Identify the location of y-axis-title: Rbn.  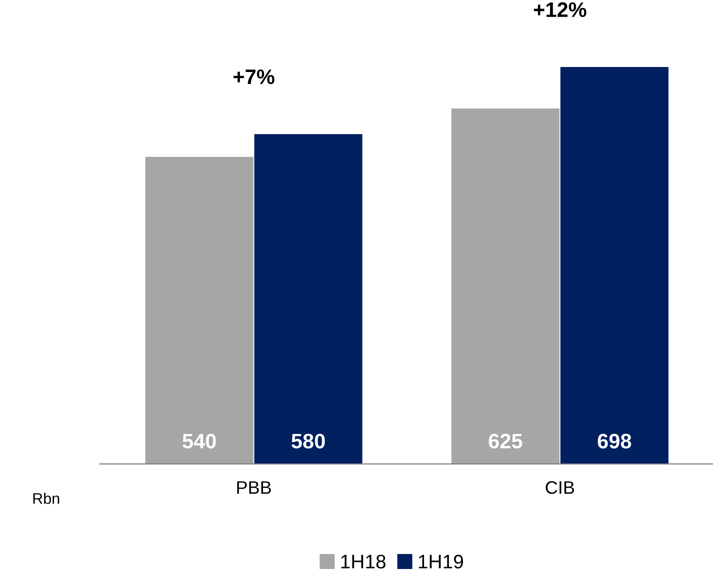
(46, 498).